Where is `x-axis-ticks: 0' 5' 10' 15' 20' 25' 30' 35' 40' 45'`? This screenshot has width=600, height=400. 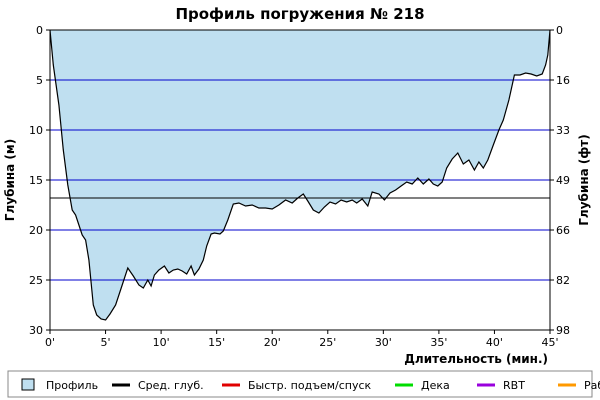
x-axis-ticks: 0' 5' 10' 15' 20' 25' 30' 35' 40' 45' is located at coordinates (302, 339).